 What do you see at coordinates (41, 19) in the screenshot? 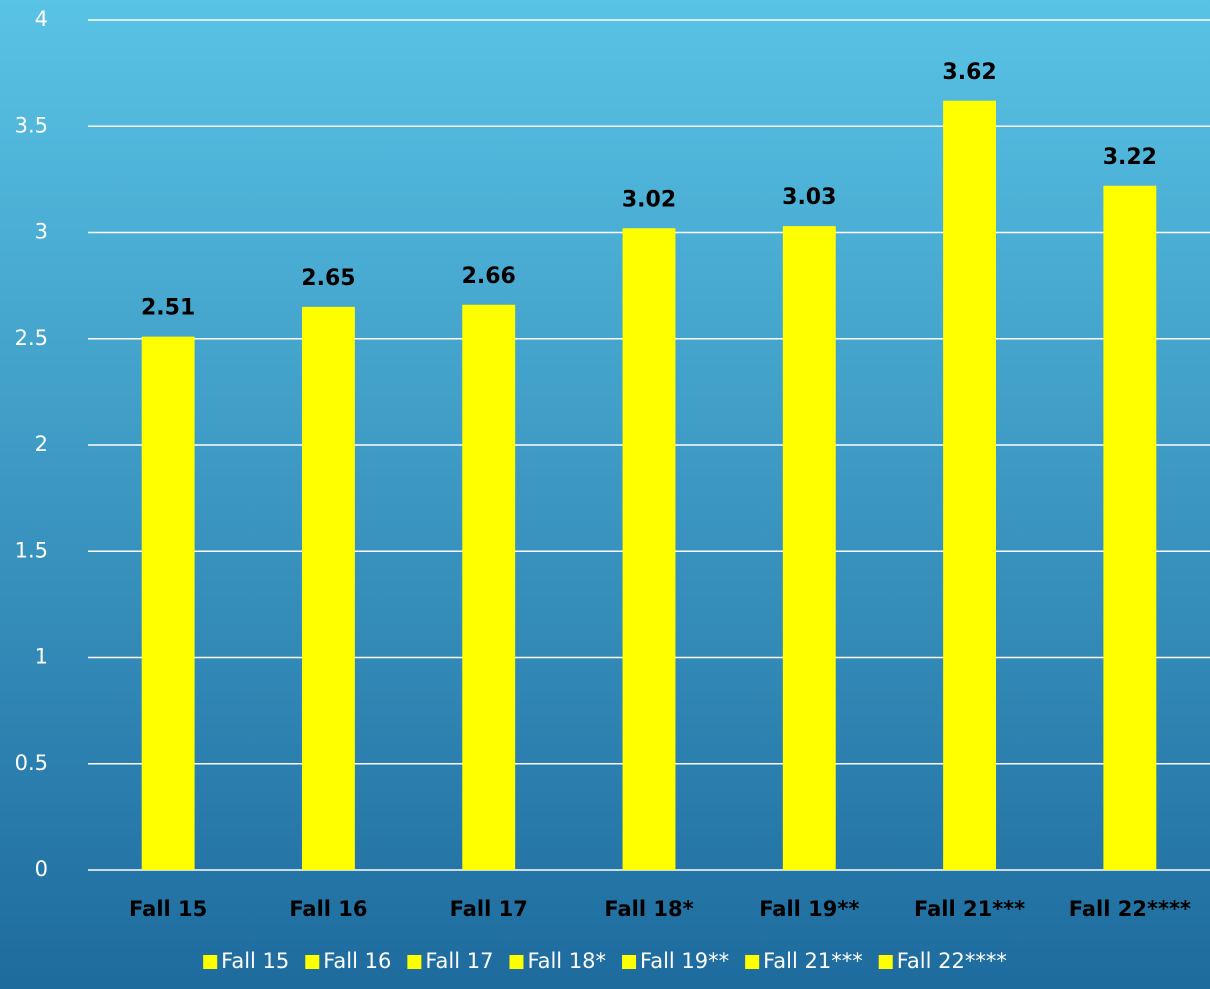
I see `y-tick-label: 4` at bounding box center [41, 19].